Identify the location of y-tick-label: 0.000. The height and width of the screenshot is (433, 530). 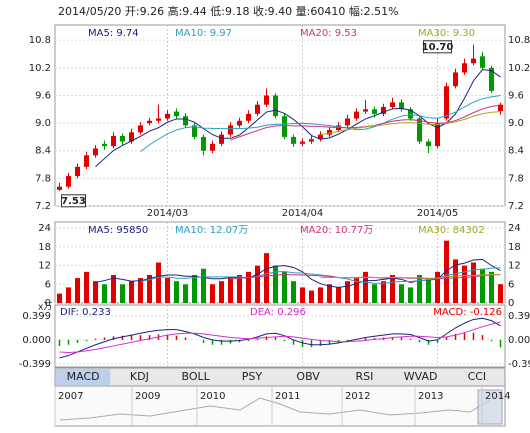
(519, 340).